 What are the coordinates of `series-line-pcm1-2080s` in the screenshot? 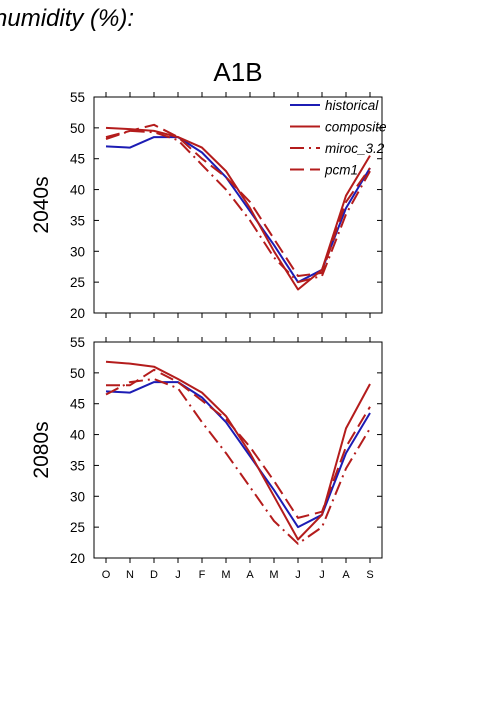 It's located at (238, 443).